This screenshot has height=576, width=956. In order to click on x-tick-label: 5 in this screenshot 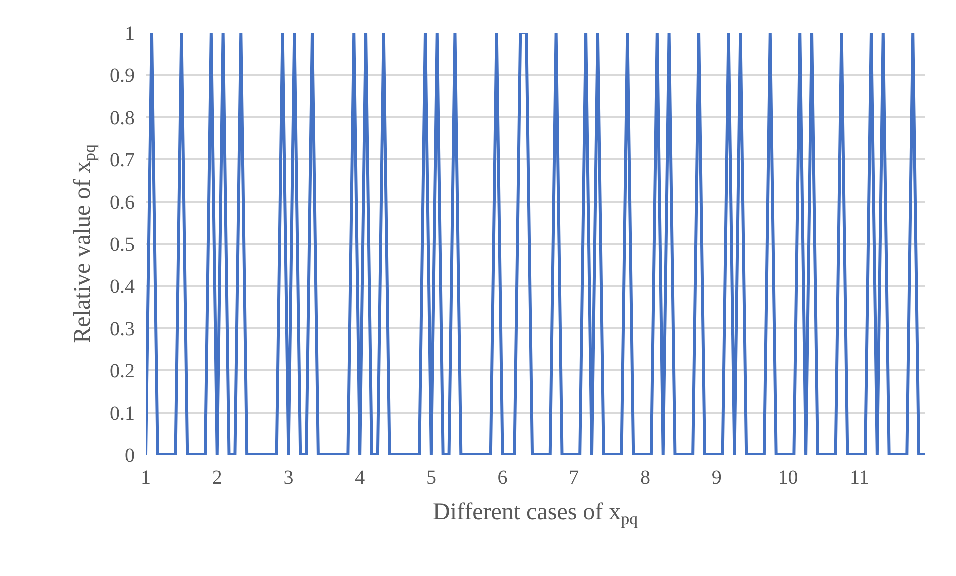, I will do `click(431, 478)`.